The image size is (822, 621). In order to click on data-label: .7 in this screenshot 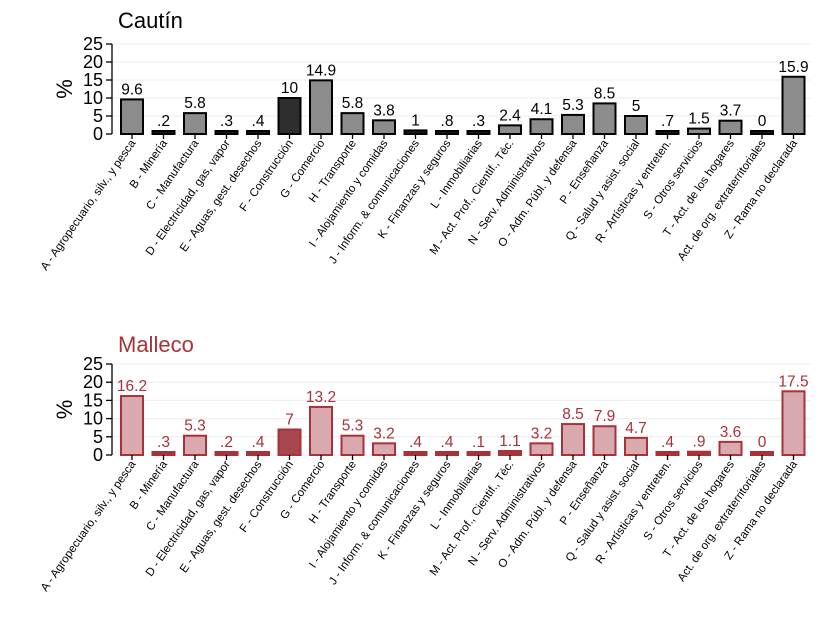, I will do `click(667, 121)`.